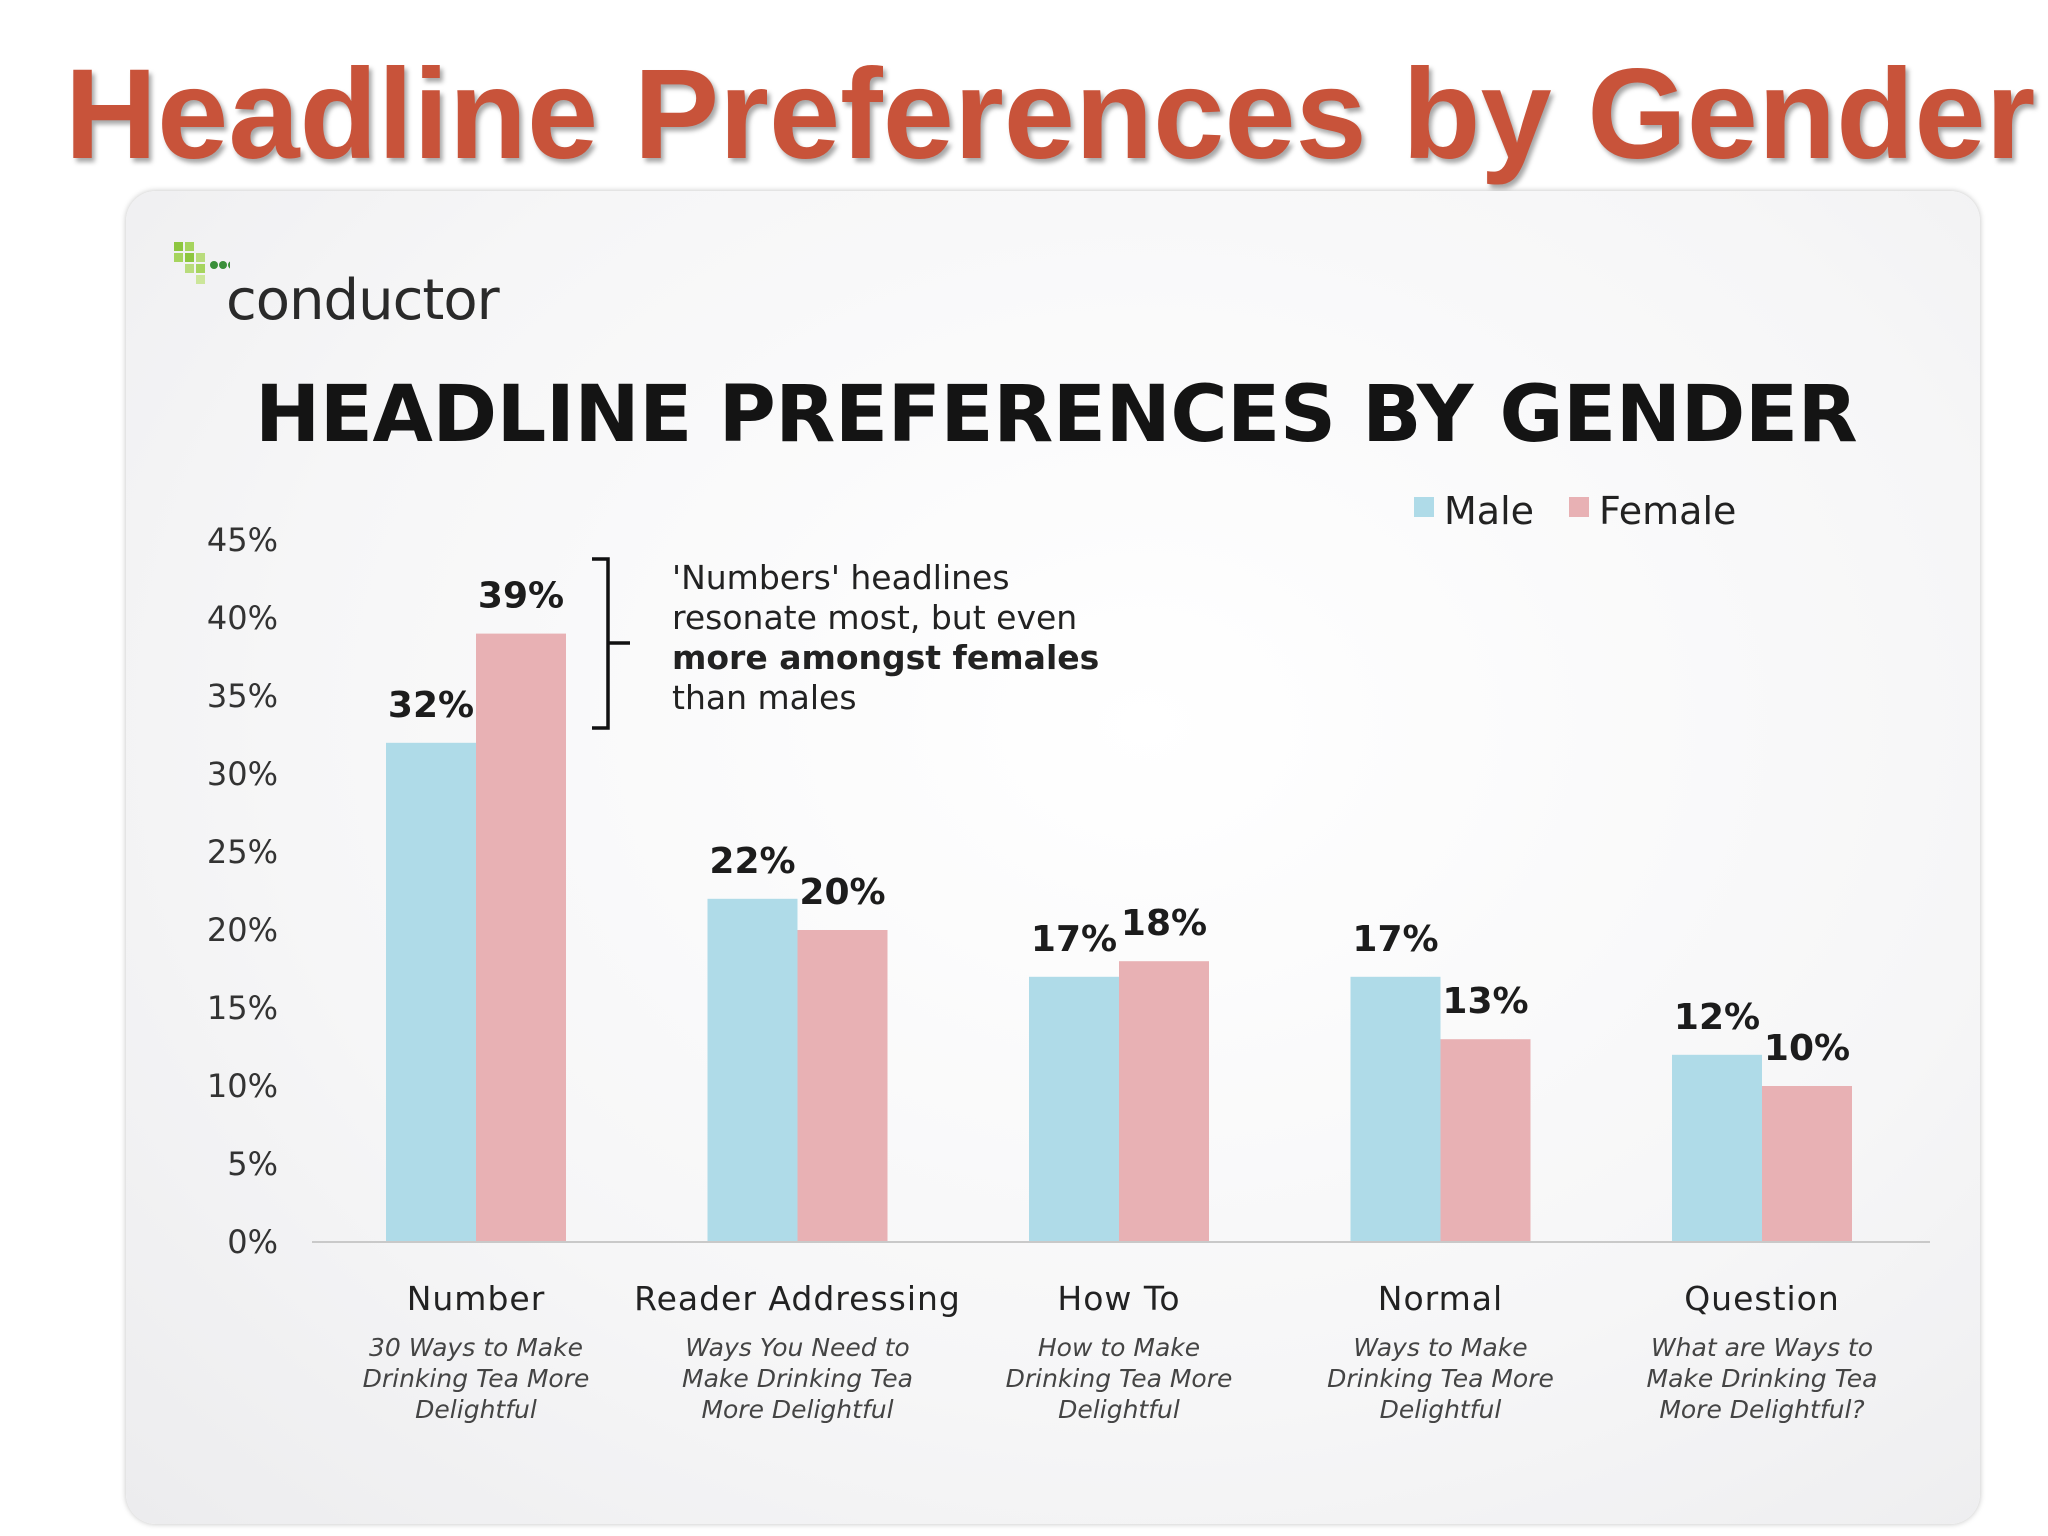  What do you see at coordinates (764, 697) in the screenshot?
I see `annotation-part2: than males` at bounding box center [764, 697].